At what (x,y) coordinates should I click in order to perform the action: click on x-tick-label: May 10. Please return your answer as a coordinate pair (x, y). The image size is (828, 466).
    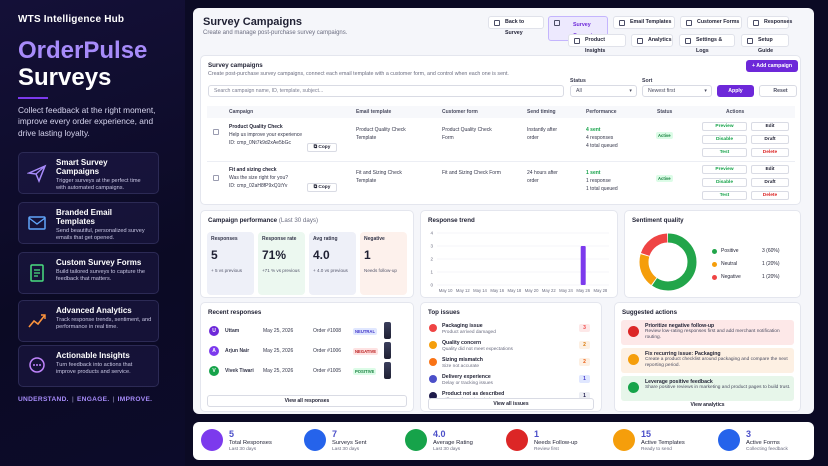
    Looking at the image, I should click on (446, 290).